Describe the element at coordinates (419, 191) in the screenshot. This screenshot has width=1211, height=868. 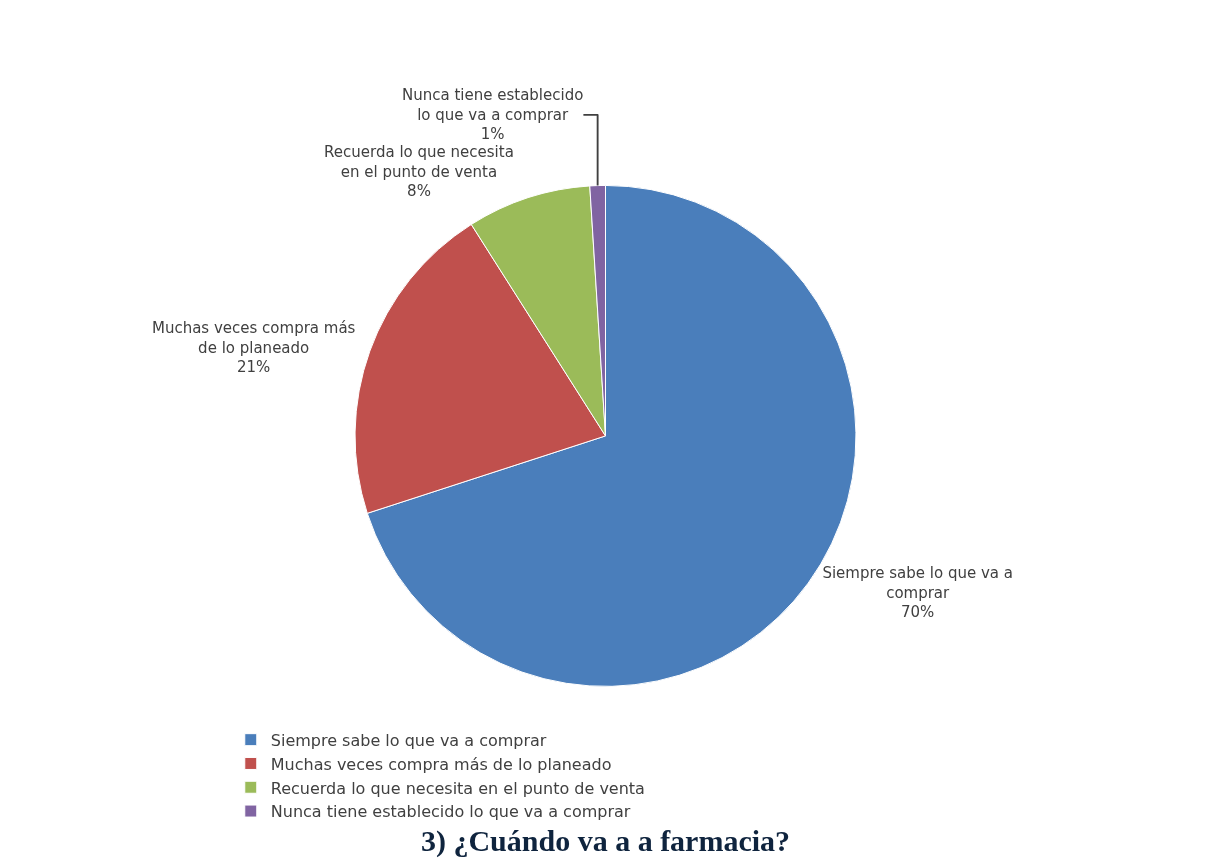
I see `data-label: 8%` at that location.